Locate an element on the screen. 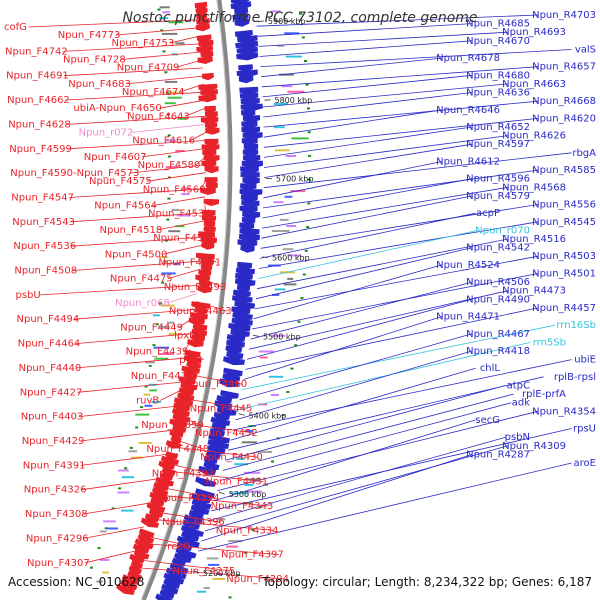 The height and width of the screenshot is (600, 600). right-gene-label: chlL is located at coordinates (490, 368).